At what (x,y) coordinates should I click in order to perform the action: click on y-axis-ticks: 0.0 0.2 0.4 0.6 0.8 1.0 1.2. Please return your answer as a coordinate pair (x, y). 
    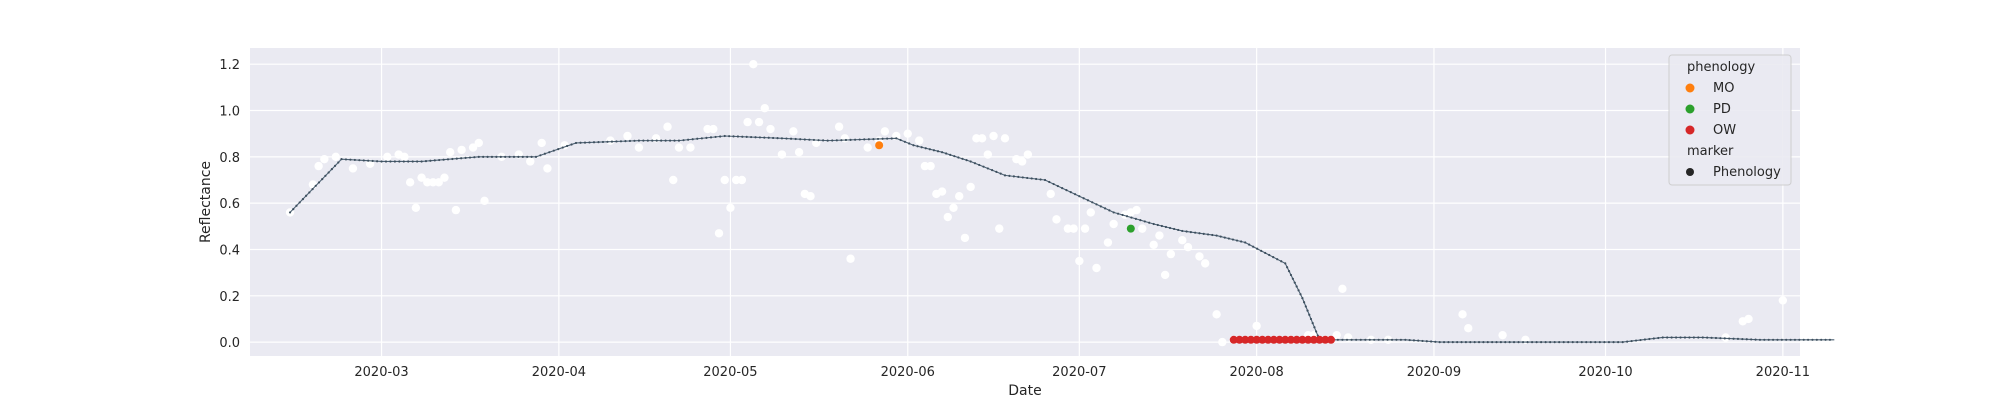
    Looking at the image, I should click on (229, 204).